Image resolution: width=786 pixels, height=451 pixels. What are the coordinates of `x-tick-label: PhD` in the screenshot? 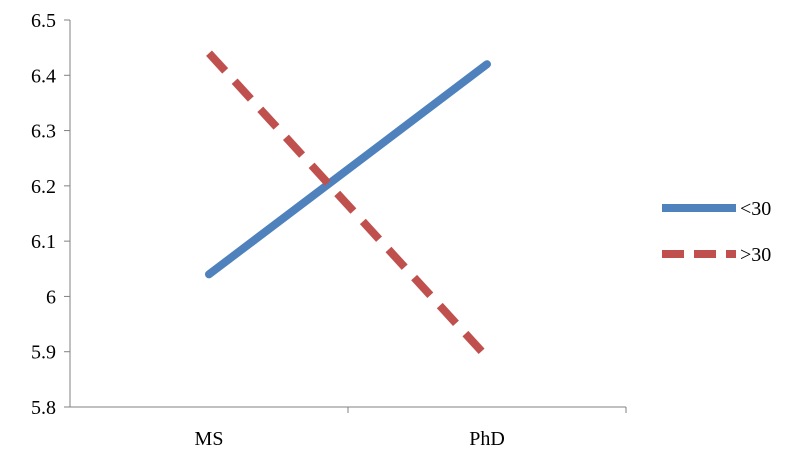 It's located at (487, 439).